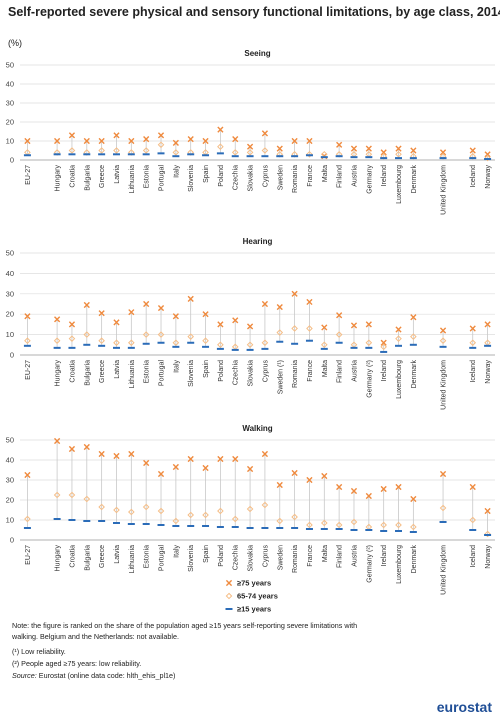 The width and height of the screenshot is (500, 723). What do you see at coordinates (488, 557) in the screenshot?
I see `x-tick-label: Norway` at bounding box center [488, 557].